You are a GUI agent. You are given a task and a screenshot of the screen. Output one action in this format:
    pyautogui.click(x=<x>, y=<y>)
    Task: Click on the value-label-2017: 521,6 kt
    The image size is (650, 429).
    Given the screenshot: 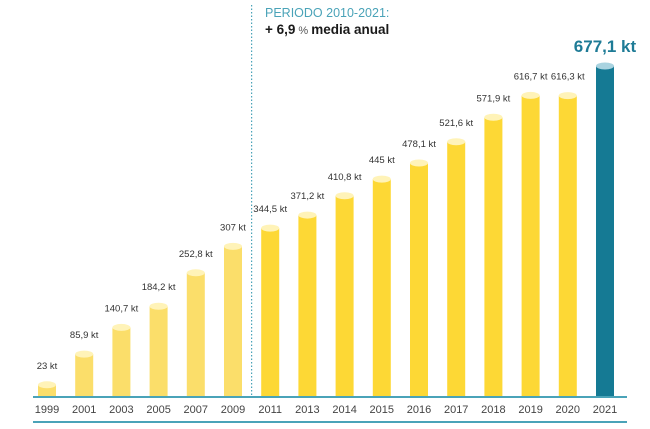 What is the action you would take?
    pyautogui.click(x=456, y=123)
    